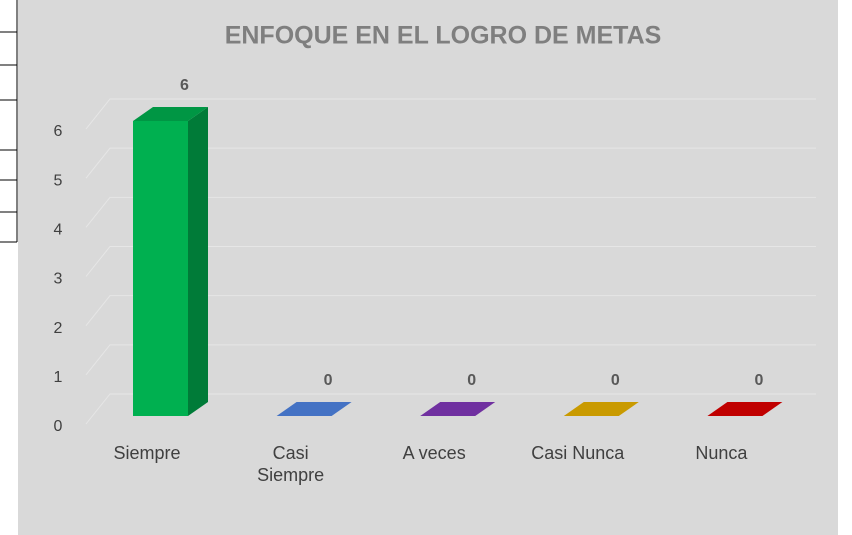 Image resolution: width=852 pixels, height=535 pixels. I want to click on y-tick-label: 2, so click(58, 328).